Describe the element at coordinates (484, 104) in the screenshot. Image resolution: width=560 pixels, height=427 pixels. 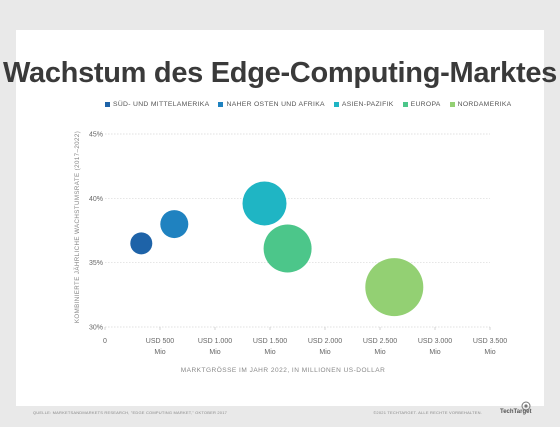
I see `legend-label: NORDAMERIKA` at that location.